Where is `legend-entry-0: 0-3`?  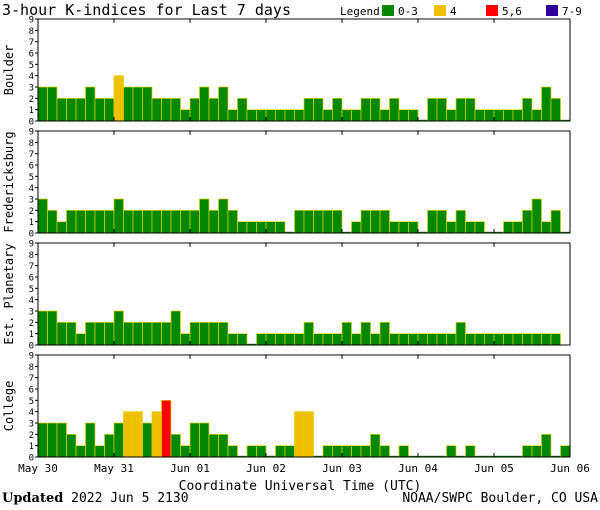 legend-entry-0: 0-3 is located at coordinates (408, 11).